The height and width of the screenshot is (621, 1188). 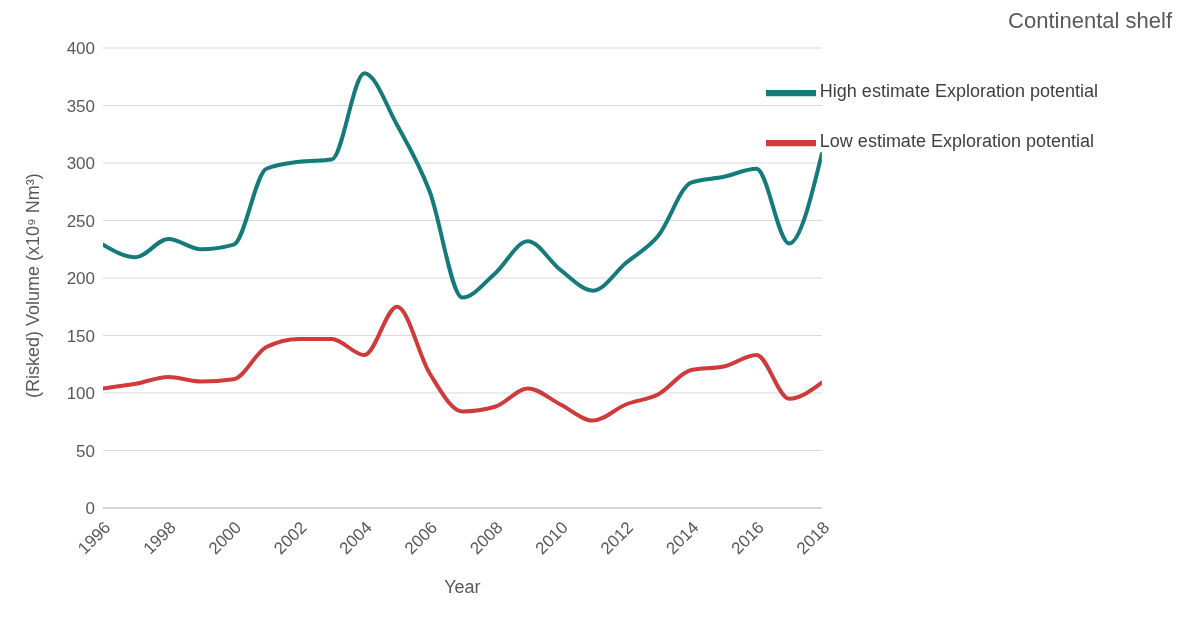 What do you see at coordinates (80, 49) in the screenshot?
I see `y-tick-label: 400` at bounding box center [80, 49].